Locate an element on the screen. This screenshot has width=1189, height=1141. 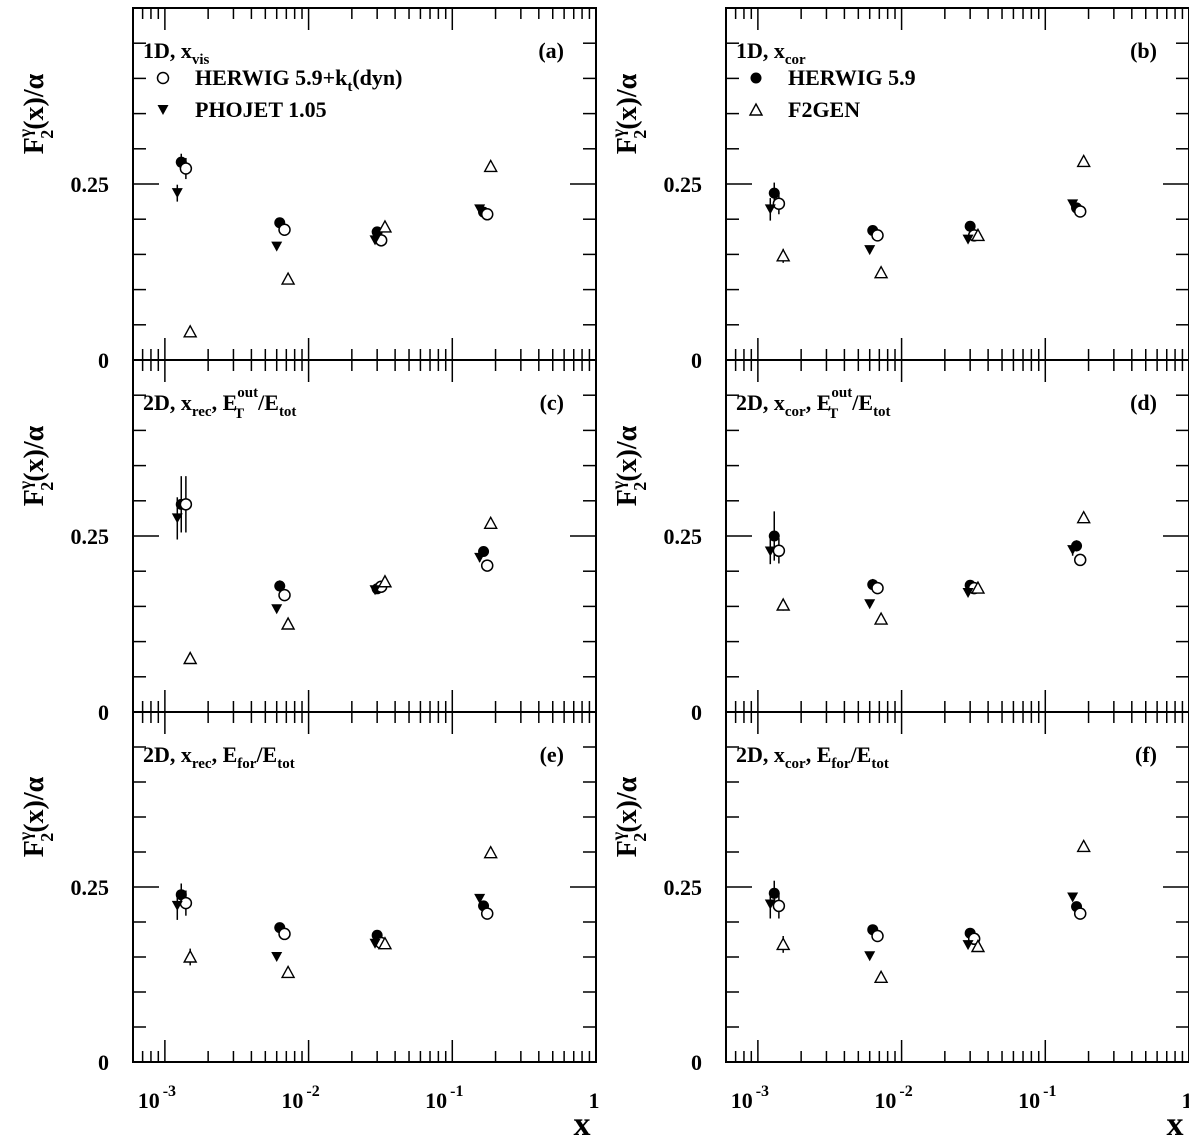
panel-label-mid-sup: out is located at coordinates (841, 393).